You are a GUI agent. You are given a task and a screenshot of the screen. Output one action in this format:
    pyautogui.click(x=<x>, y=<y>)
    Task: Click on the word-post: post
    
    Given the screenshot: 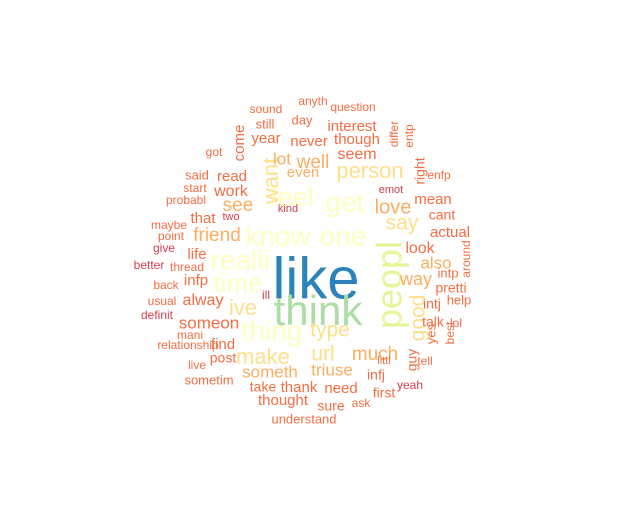 What is the action you would take?
    pyautogui.click(x=223, y=358)
    